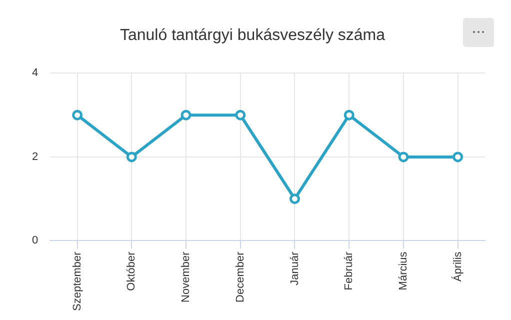 This screenshot has width=511, height=320. I want to click on chart-title: Tanuló tantárgyi bukásveszély száma, so click(253, 35).